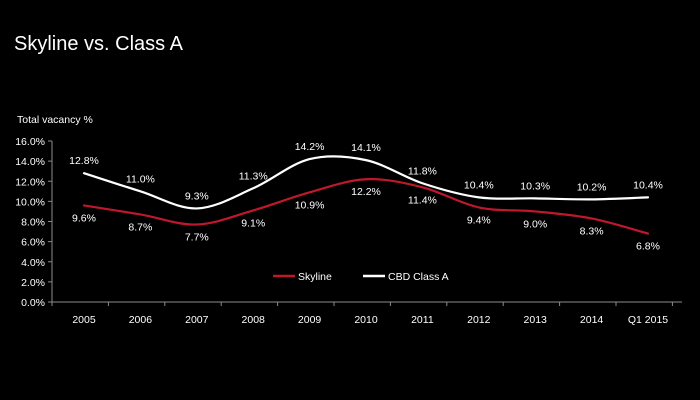 This screenshot has width=700, height=400. Describe the element at coordinates (55, 120) in the screenshot. I see `y-axis-title: Total vacancy %` at that location.